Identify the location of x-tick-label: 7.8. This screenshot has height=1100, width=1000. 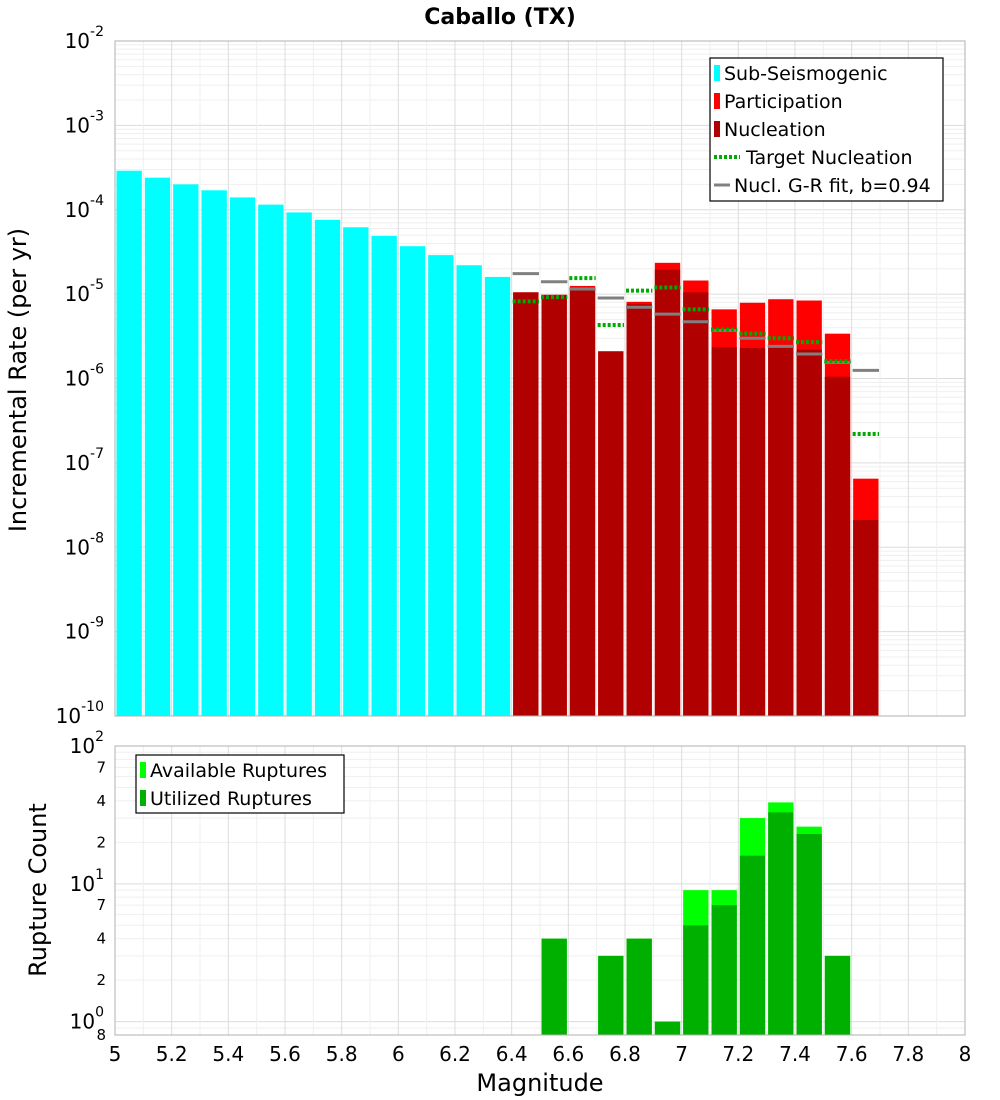
(908, 1054).